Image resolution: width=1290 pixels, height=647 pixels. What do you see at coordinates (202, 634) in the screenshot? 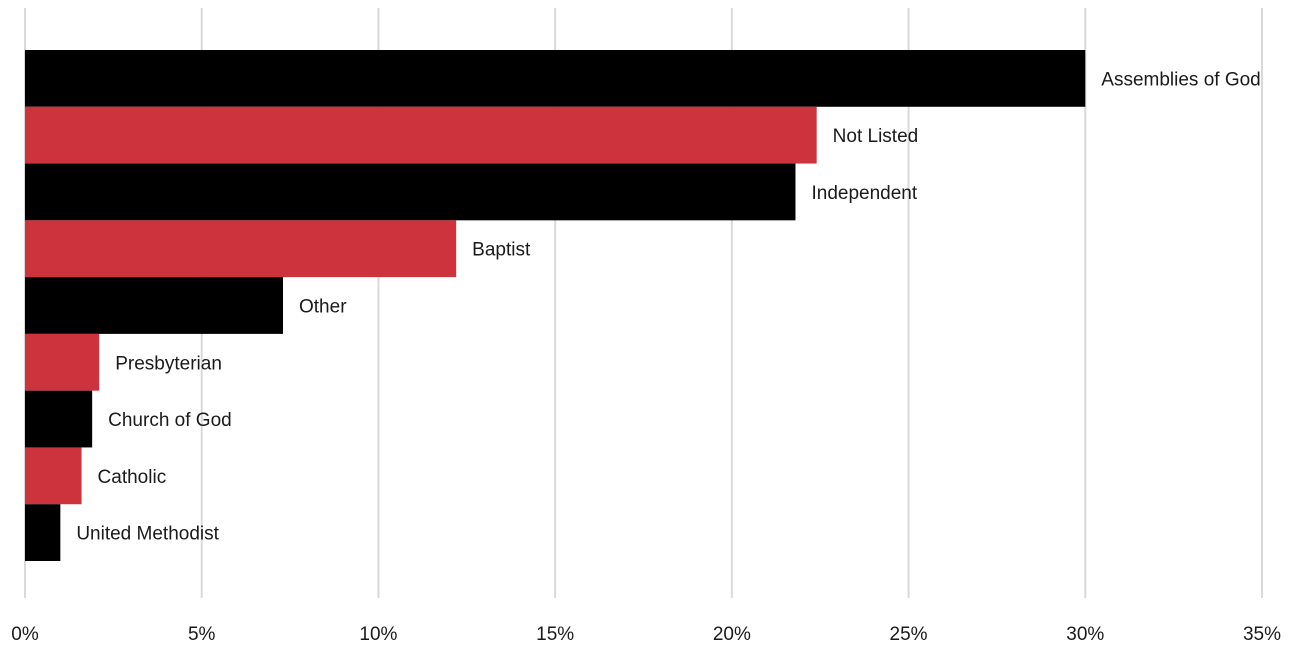
I see `x-tick-label: 5%` at bounding box center [202, 634].